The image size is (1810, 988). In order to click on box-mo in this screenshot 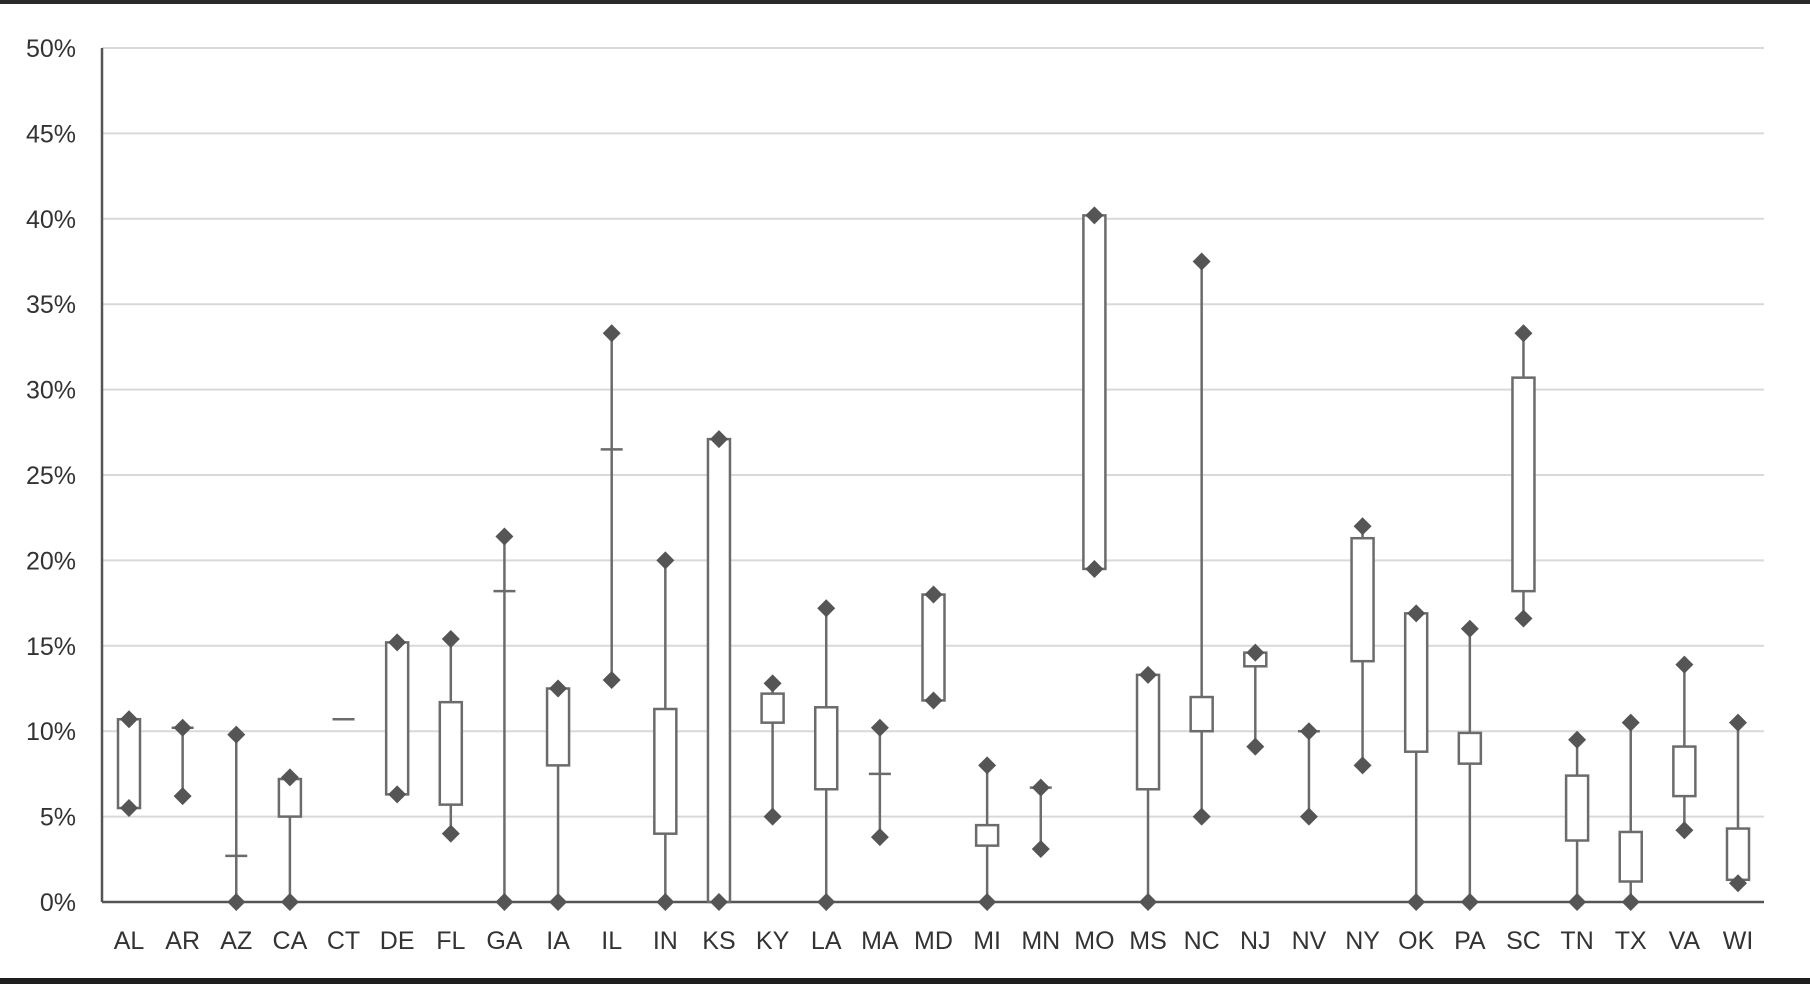, I will do `click(1094, 392)`.